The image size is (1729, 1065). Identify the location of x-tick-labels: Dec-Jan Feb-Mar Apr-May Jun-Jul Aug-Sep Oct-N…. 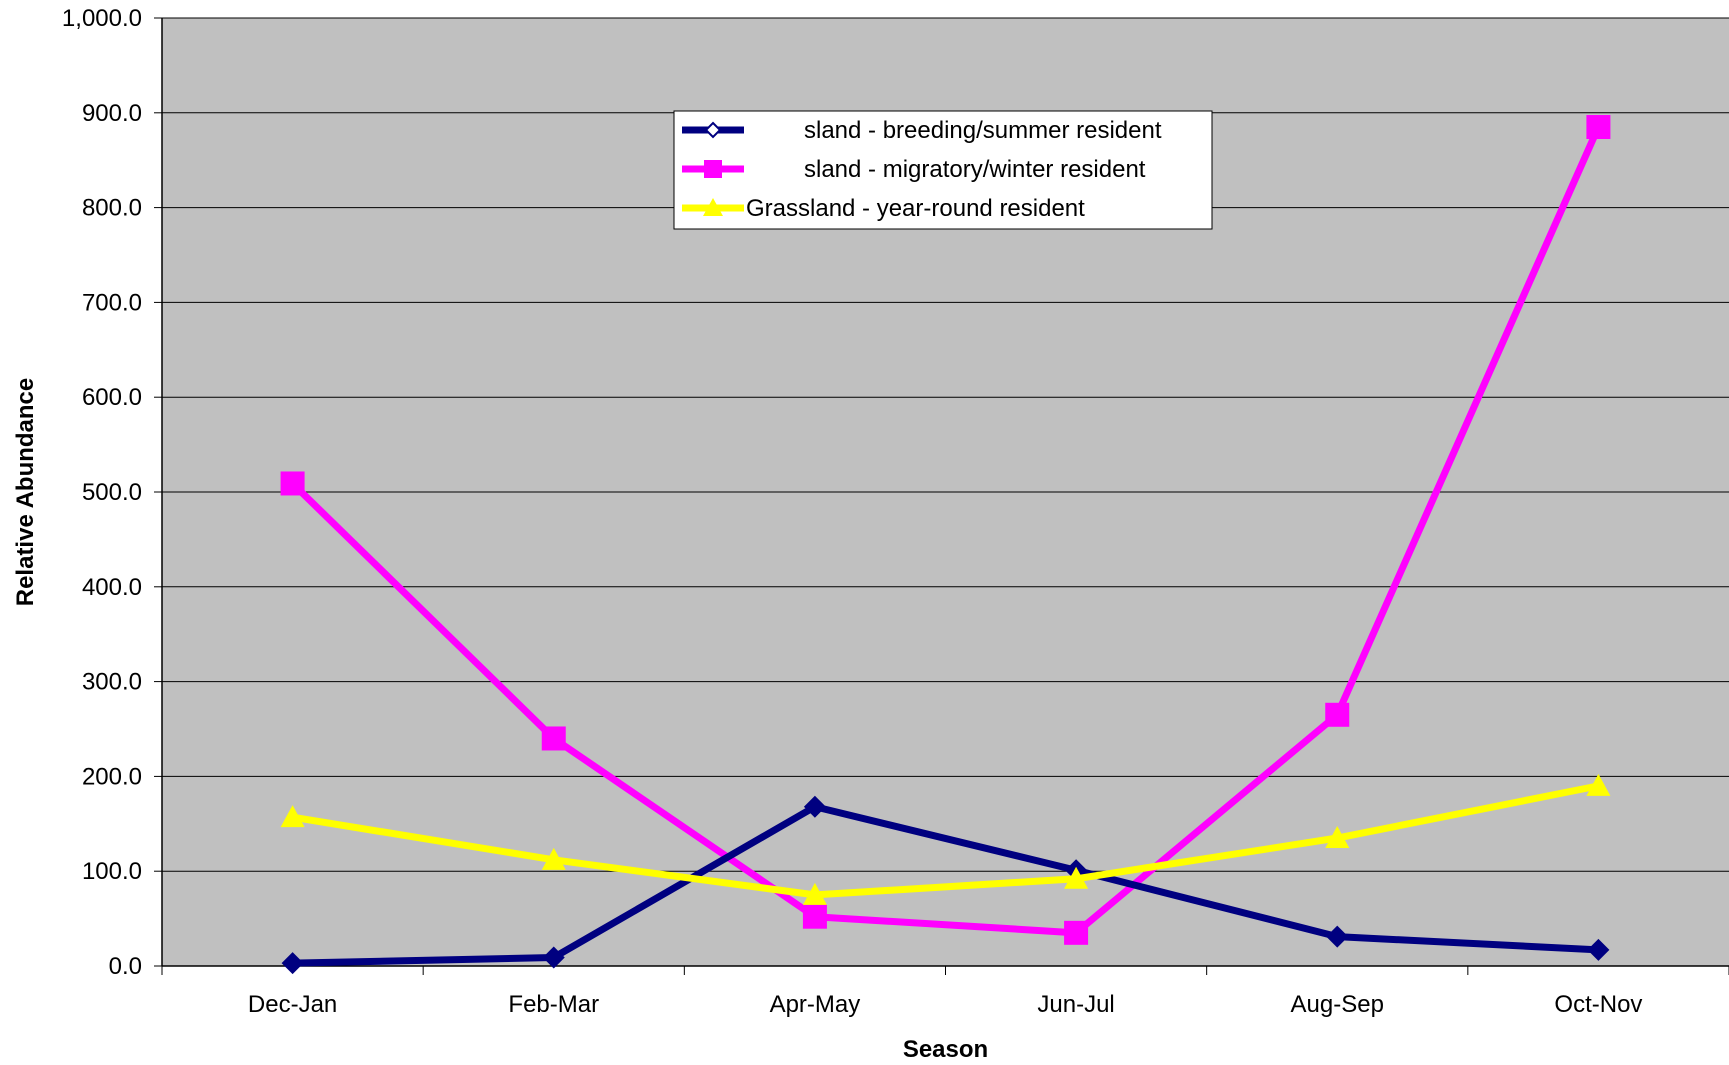
(945, 1004).